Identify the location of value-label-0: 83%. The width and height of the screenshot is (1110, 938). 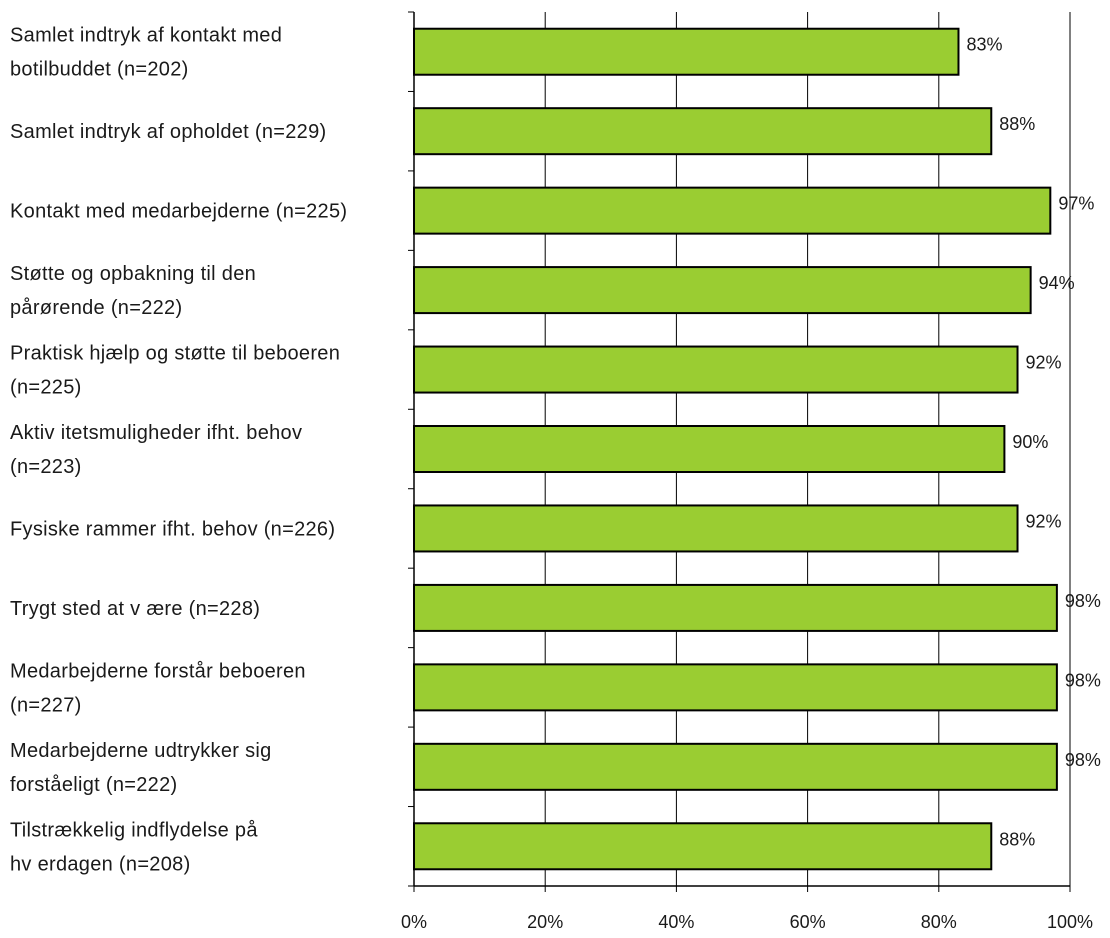
(984, 45).